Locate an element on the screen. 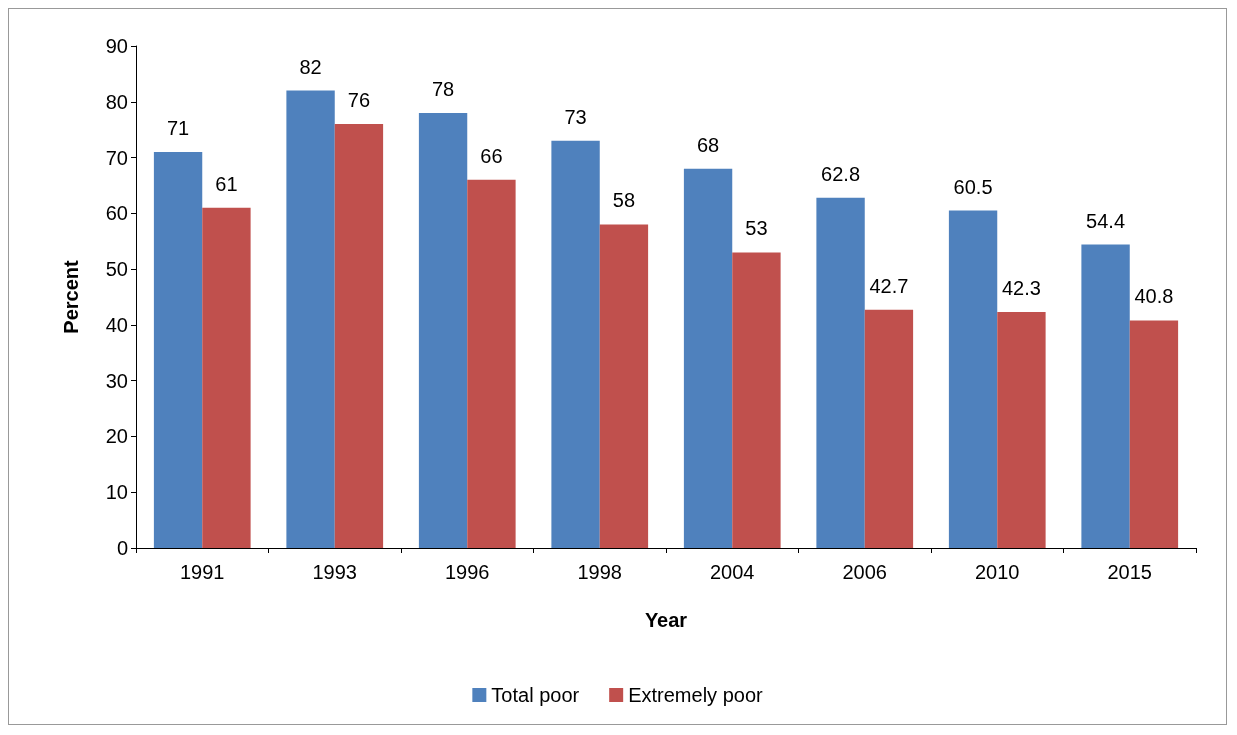 Image resolution: width=1237 pixels, height=735 pixels. data-label: 61 is located at coordinates (226, 183).